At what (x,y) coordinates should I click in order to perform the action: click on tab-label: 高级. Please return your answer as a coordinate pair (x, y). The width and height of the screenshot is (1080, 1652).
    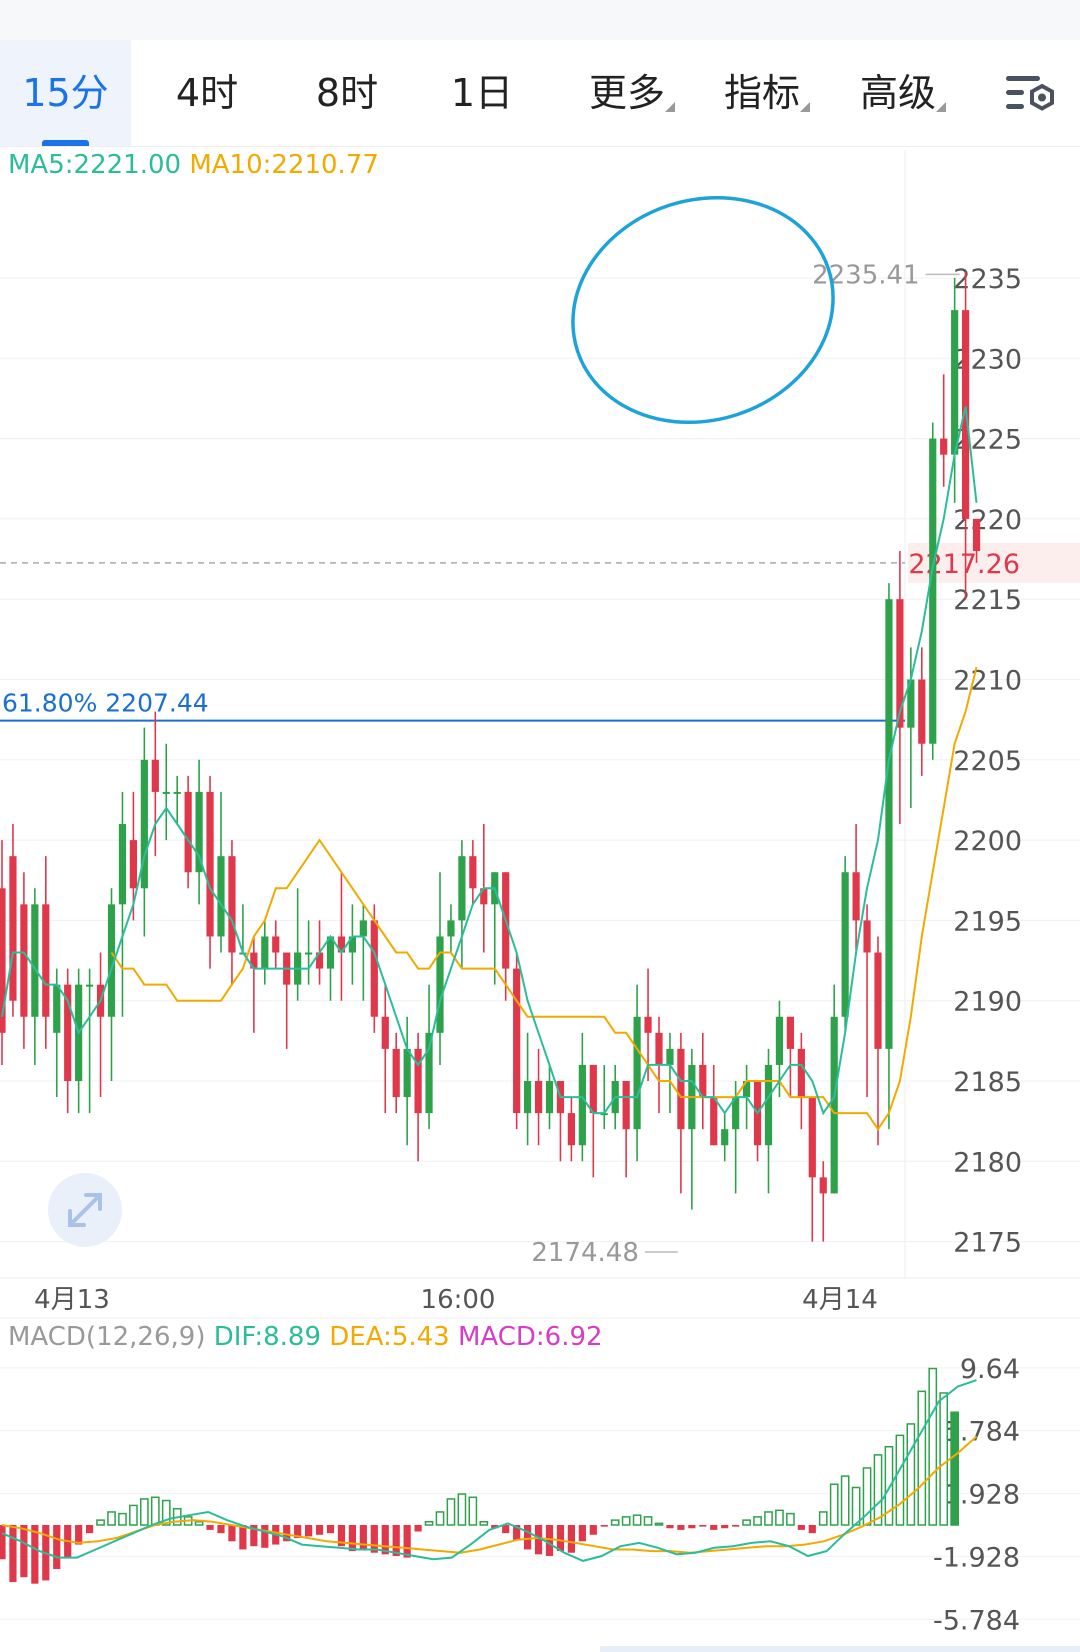
    Looking at the image, I should click on (897, 93).